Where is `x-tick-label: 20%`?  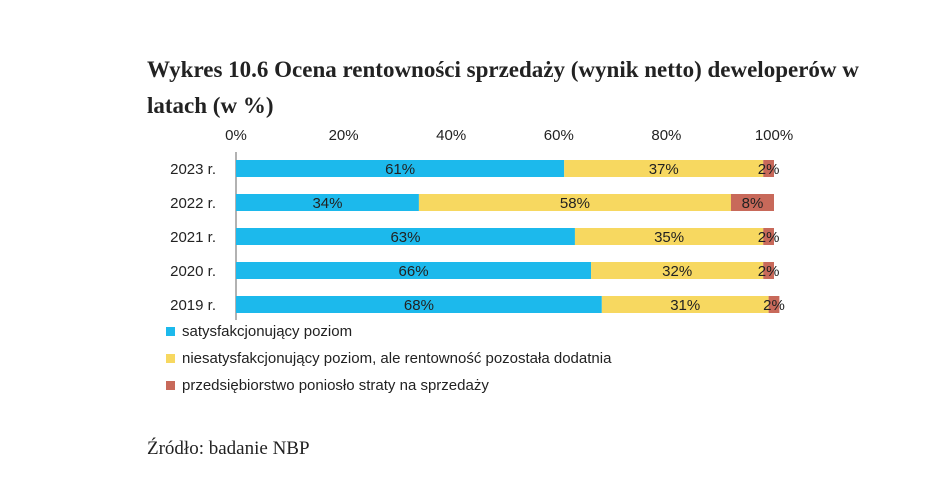
x-tick-label: 20% is located at coordinates (344, 135).